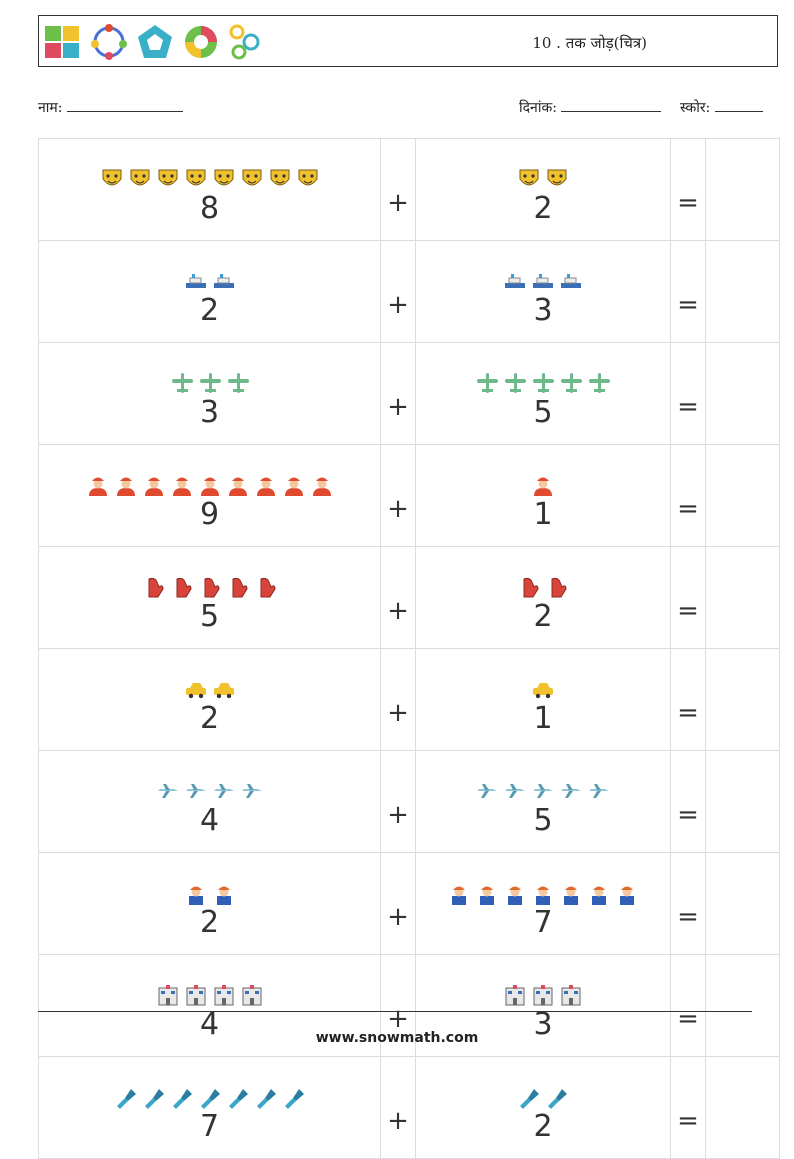  Describe the element at coordinates (543, 922) in the screenshot. I see `addend-b-number: 7` at that location.